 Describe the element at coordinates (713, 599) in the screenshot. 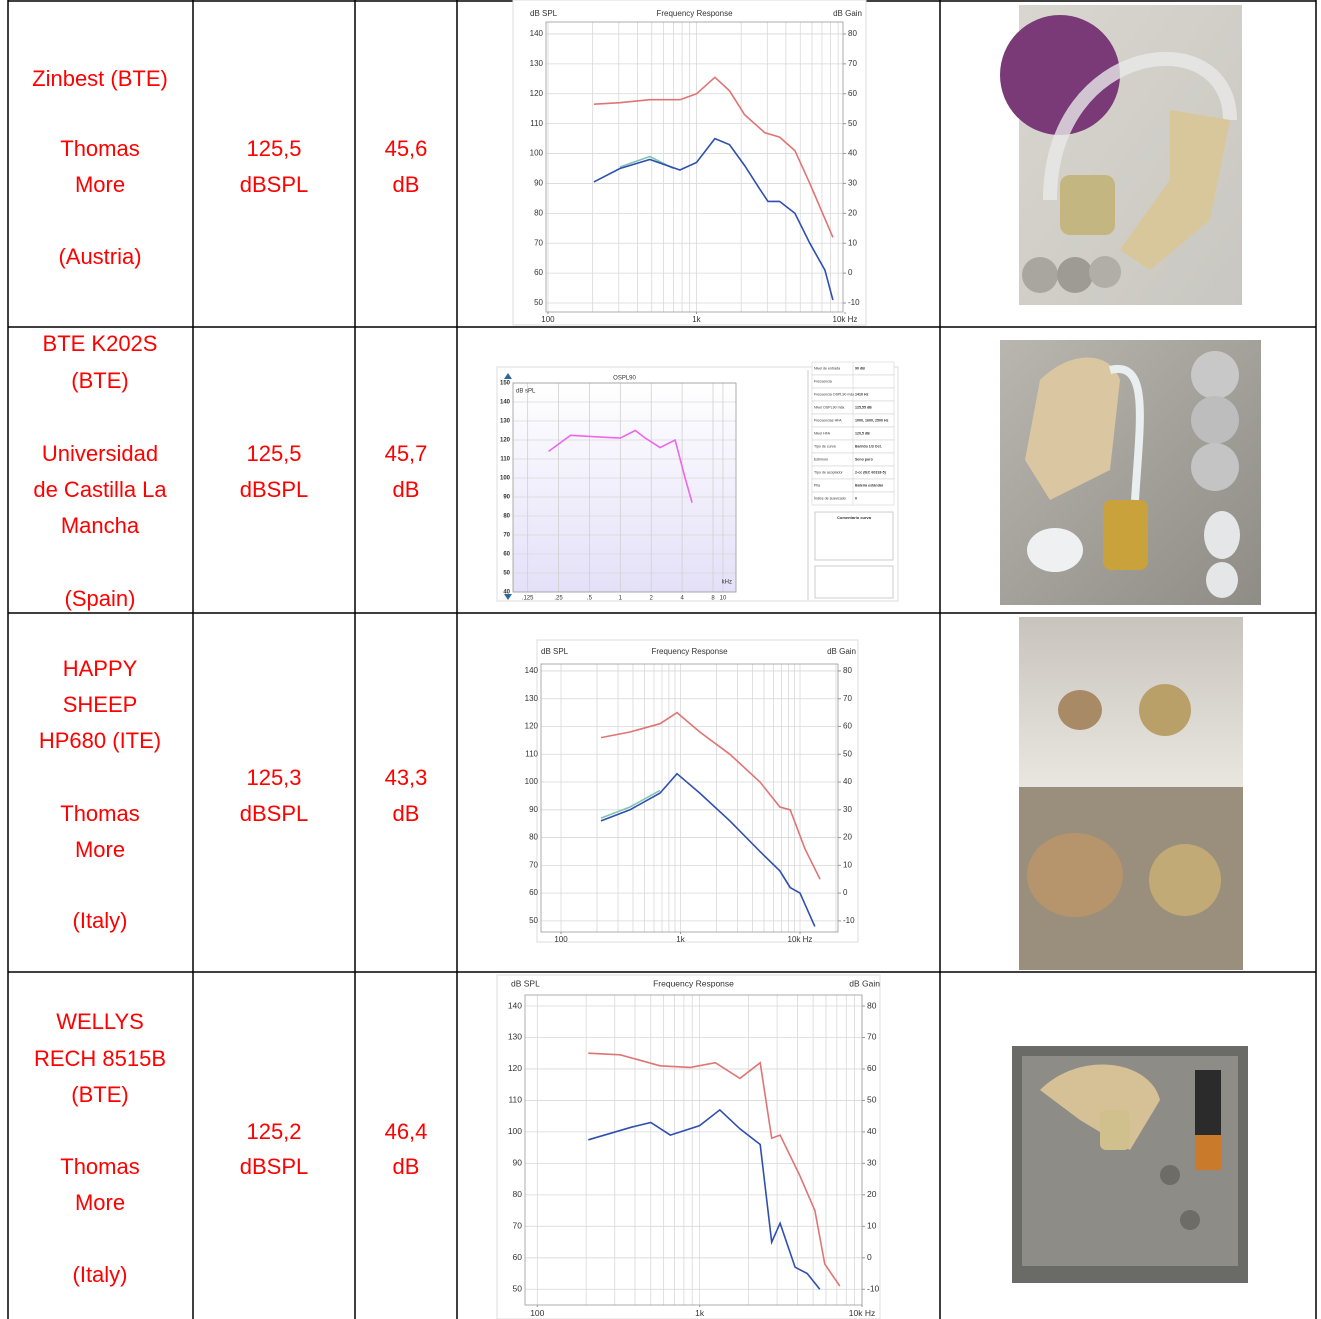

I see `x-tick-label: 8` at that location.